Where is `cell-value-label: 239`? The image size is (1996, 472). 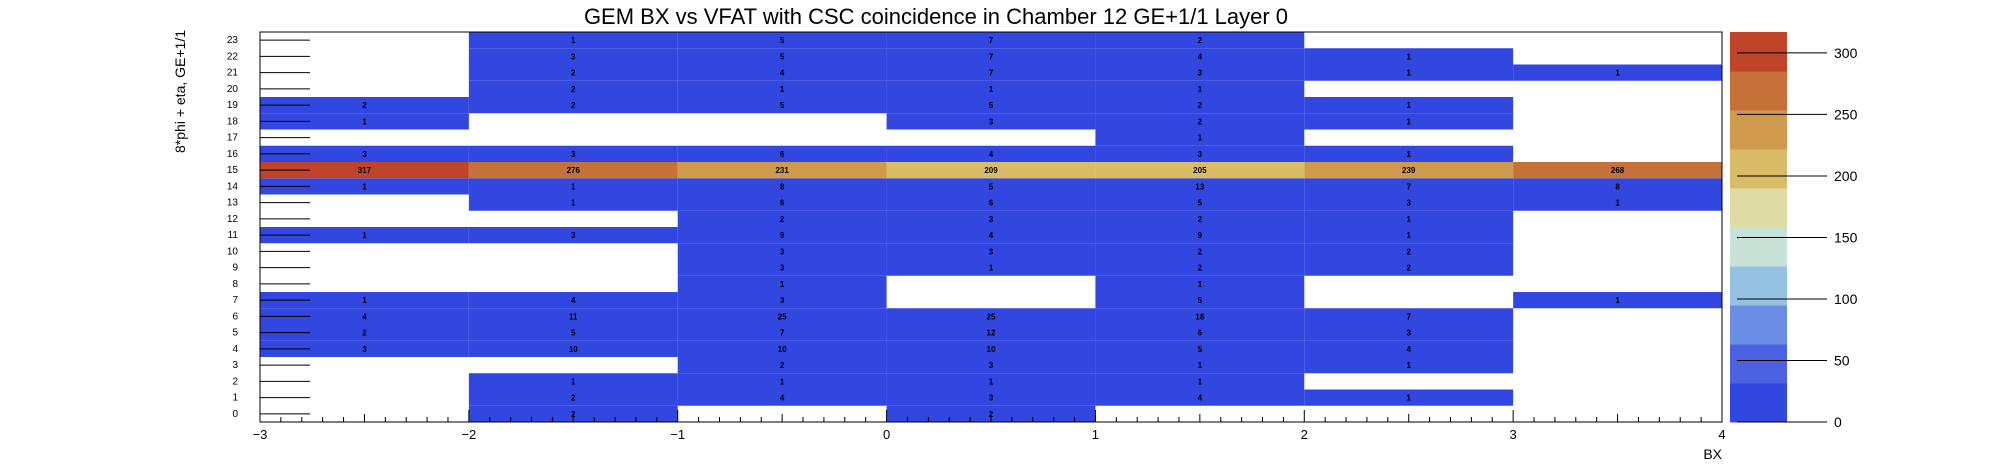 cell-value-label: 239 is located at coordinates (1409, 170).